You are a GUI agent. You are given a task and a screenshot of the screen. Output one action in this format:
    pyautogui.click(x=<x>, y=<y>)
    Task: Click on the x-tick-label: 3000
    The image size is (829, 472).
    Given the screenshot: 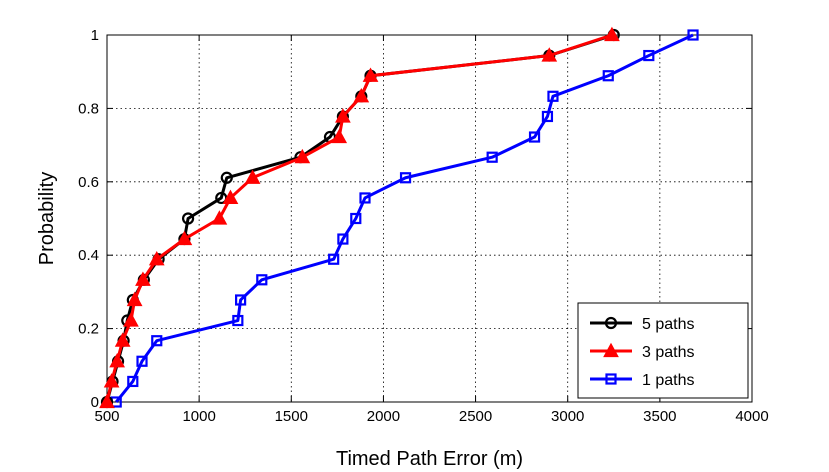 What is the action you would take?
    pyautogui.click(x=567, y=416)
    